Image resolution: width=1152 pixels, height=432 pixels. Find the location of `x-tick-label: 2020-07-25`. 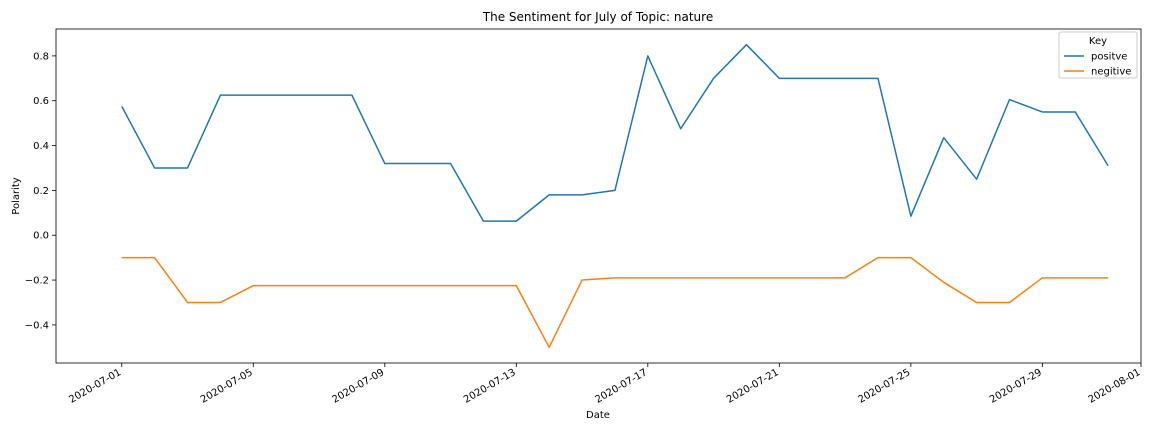

x-tick-label: 2020-07-25 is located at coordinates (885, 386).